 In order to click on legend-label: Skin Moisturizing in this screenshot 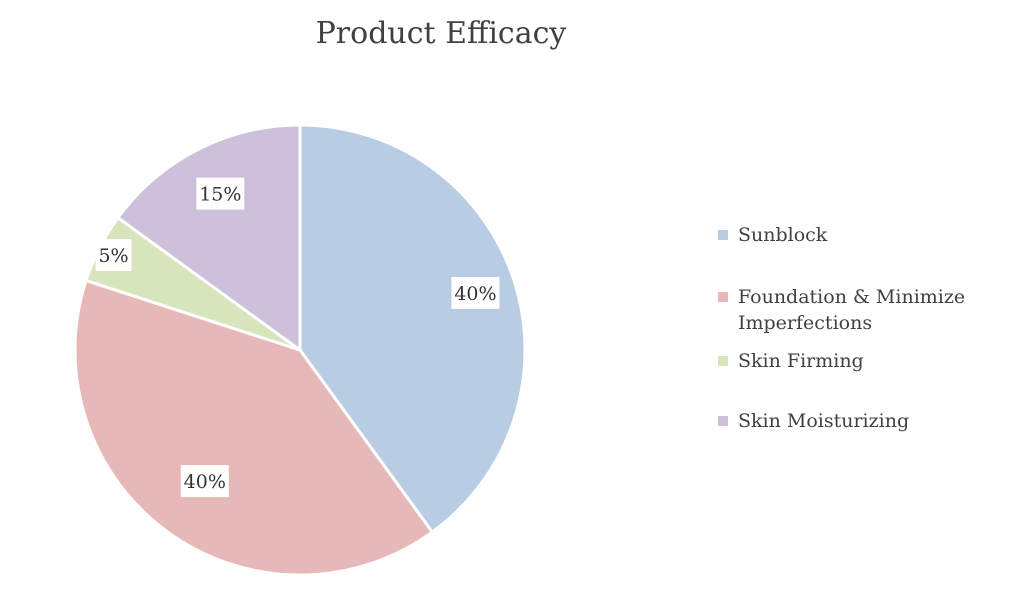, I will do `click(824, 421)`.